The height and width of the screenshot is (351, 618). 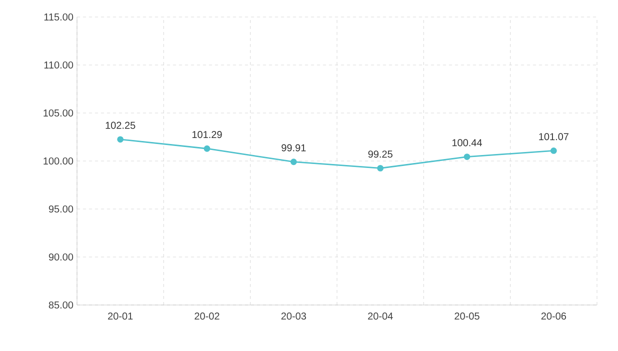 I want to click on data-label: 101.29, so click(x=207, y=134).